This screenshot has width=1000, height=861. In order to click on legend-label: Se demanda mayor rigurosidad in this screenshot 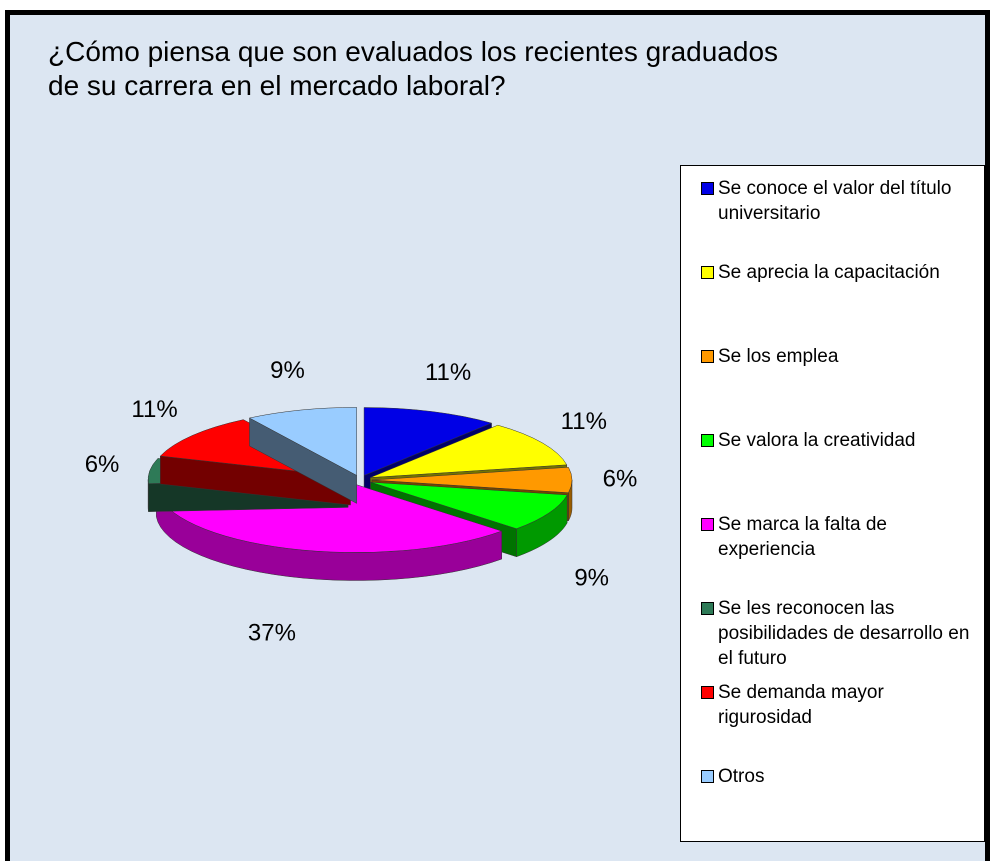, I will do `click(801, 705)`.